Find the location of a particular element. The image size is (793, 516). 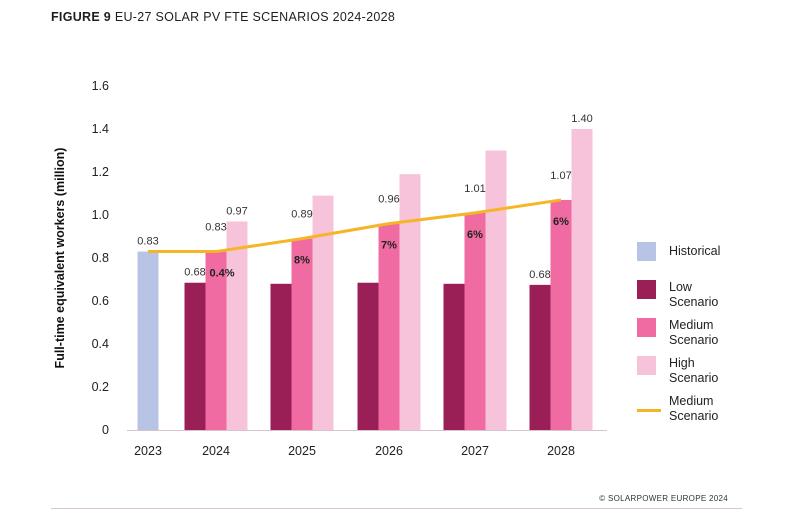

growth-percent-label: 0.4% is located at coordinates (221, 274).